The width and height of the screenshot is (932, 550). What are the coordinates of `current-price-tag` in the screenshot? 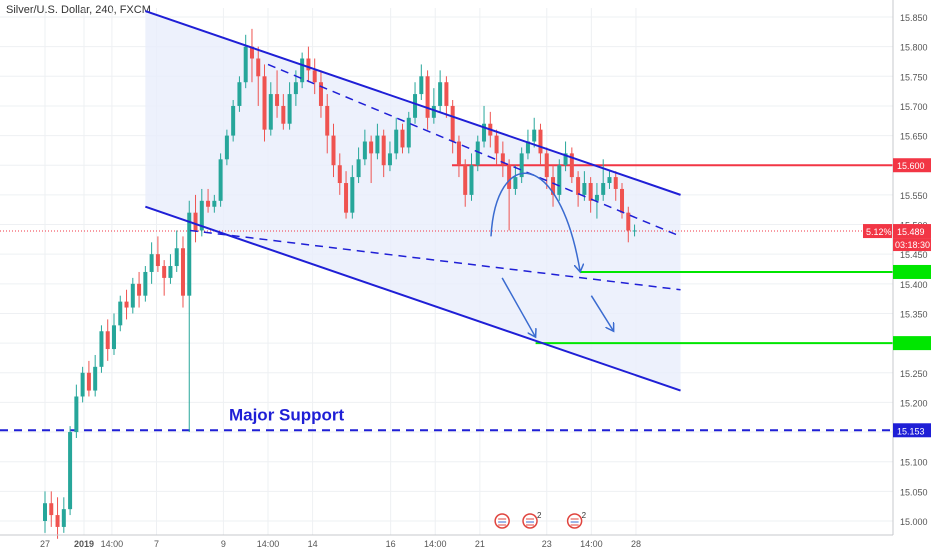 It's located at (912, 231).